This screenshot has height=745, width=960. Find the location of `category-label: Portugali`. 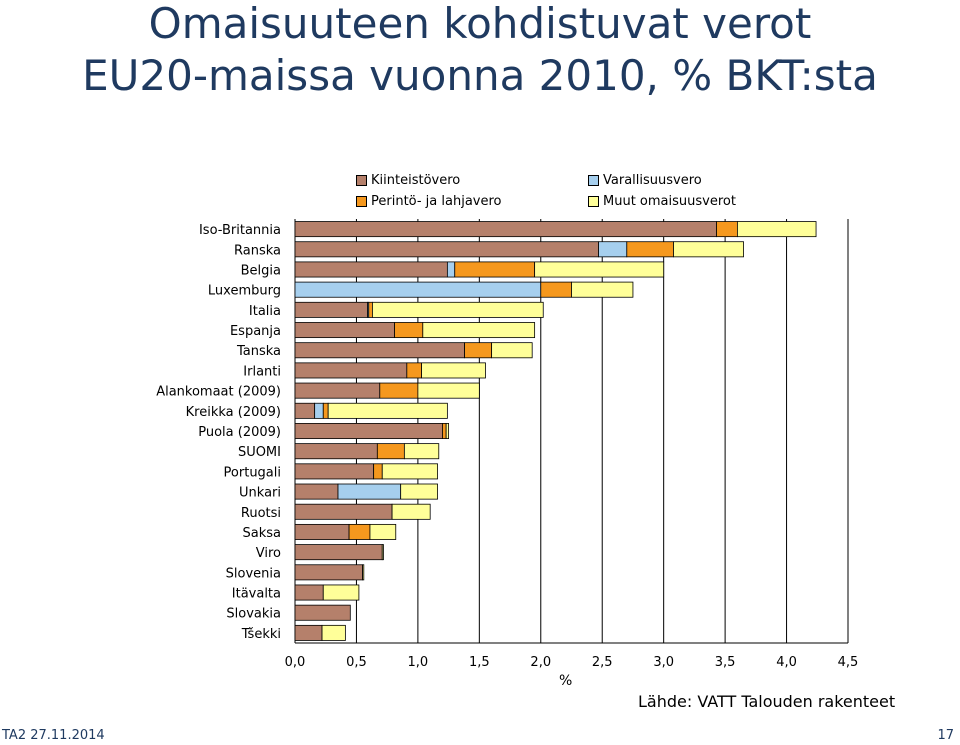

category-label: Portugali is located at coordinates (252, 472).